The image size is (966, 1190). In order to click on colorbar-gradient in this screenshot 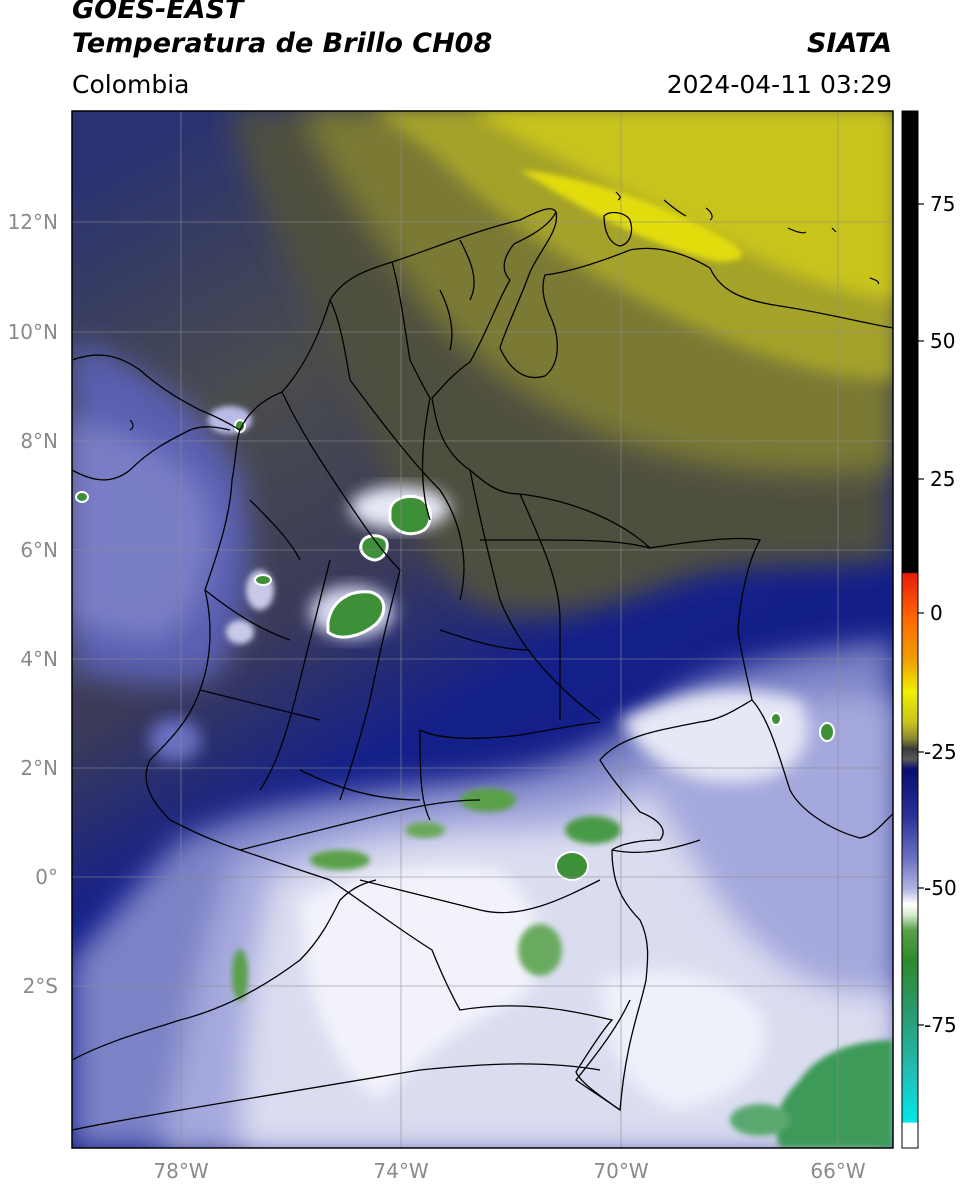, I will do `click(910, 629)`.